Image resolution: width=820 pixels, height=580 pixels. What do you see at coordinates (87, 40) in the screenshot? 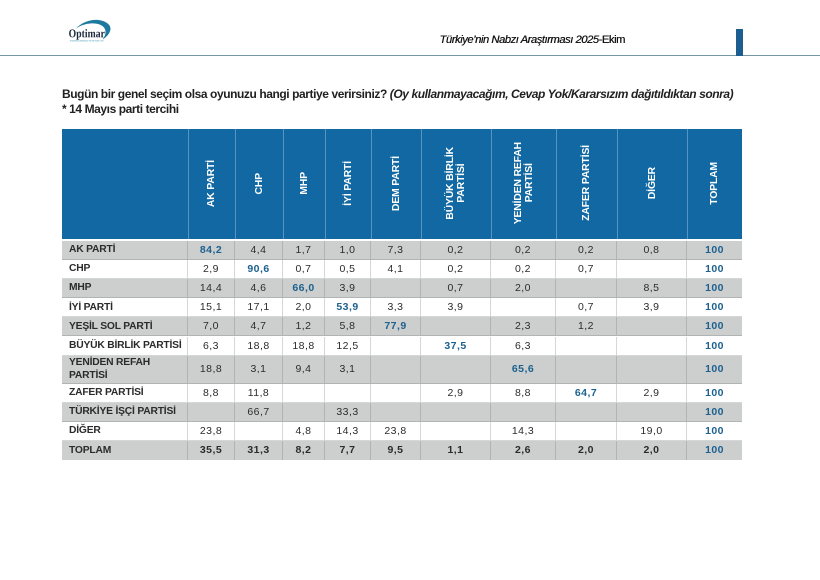
I see `svg-text:ARAŞTIRMA DANIŞMANLIK EĞİTİM H: ARAŞTIRMA DANIŞMANLIK EĞİTİM HİZMETLERİ` at bounding box center [87, 40].